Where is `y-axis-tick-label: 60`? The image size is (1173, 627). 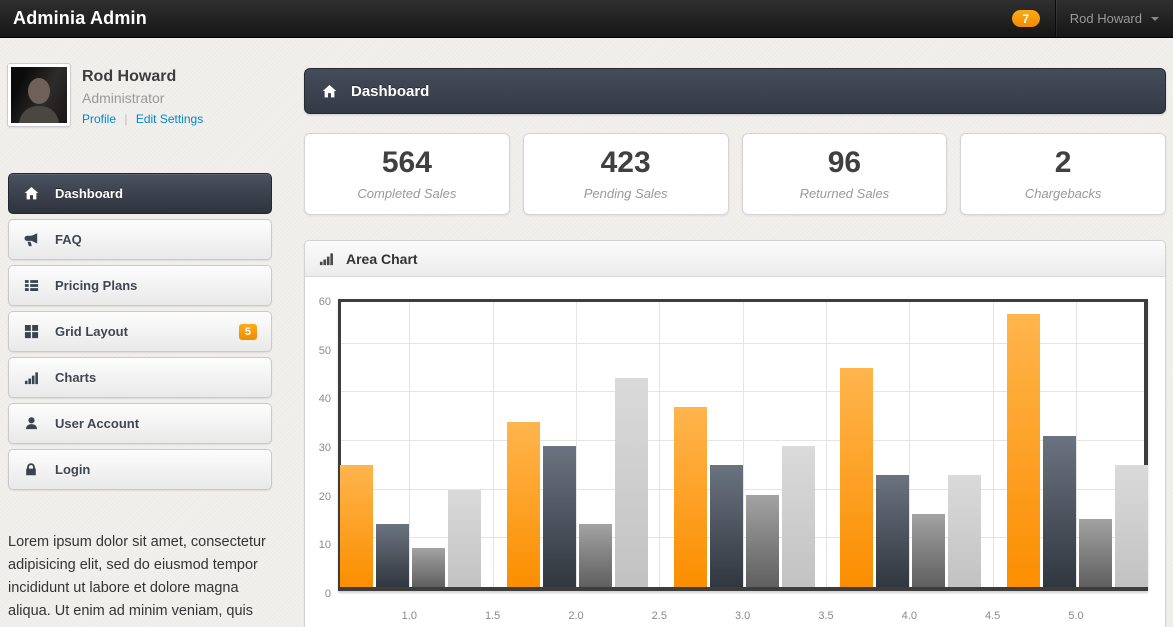
y-axis-tick-label: 60 is located at coordinates (324, 302).